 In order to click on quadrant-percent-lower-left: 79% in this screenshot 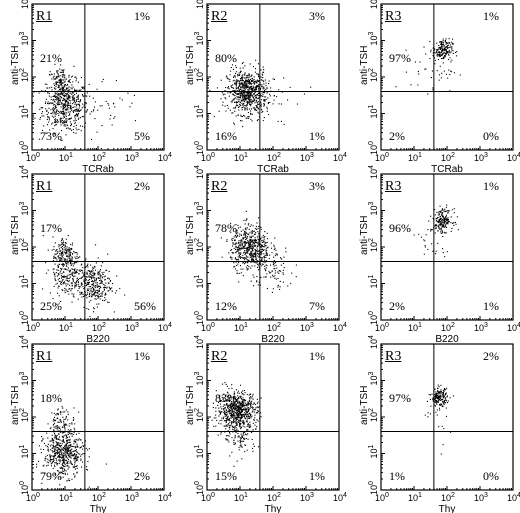, I will do `click(51, 476)`.